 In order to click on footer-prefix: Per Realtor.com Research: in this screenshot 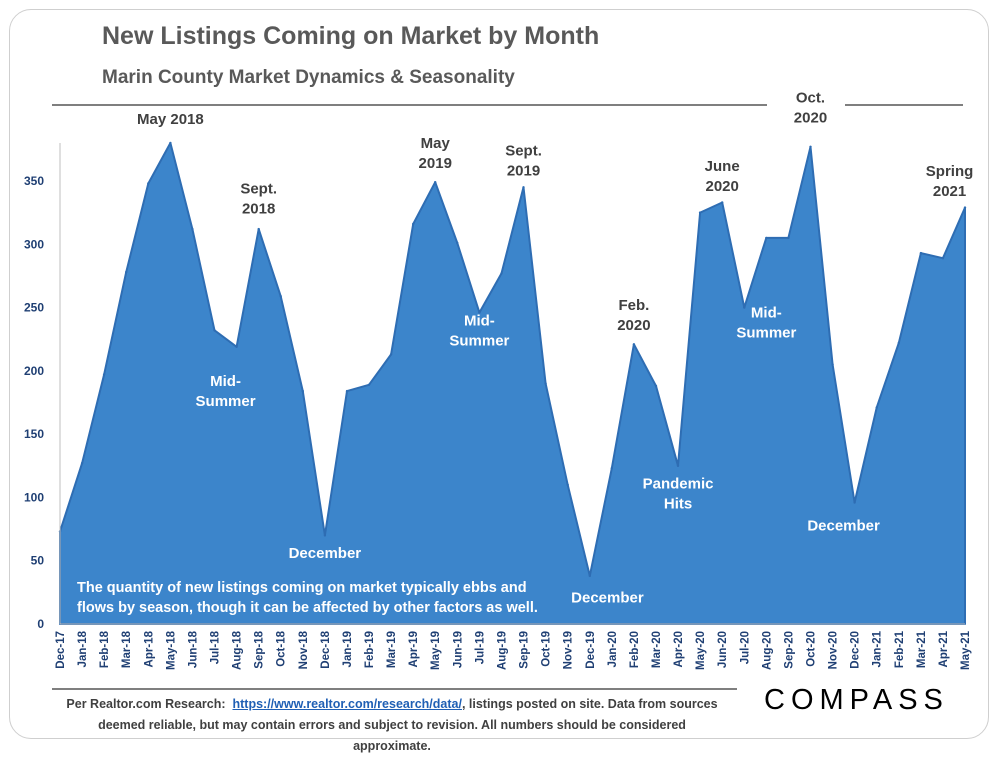, I will do `click(146, 704)`.